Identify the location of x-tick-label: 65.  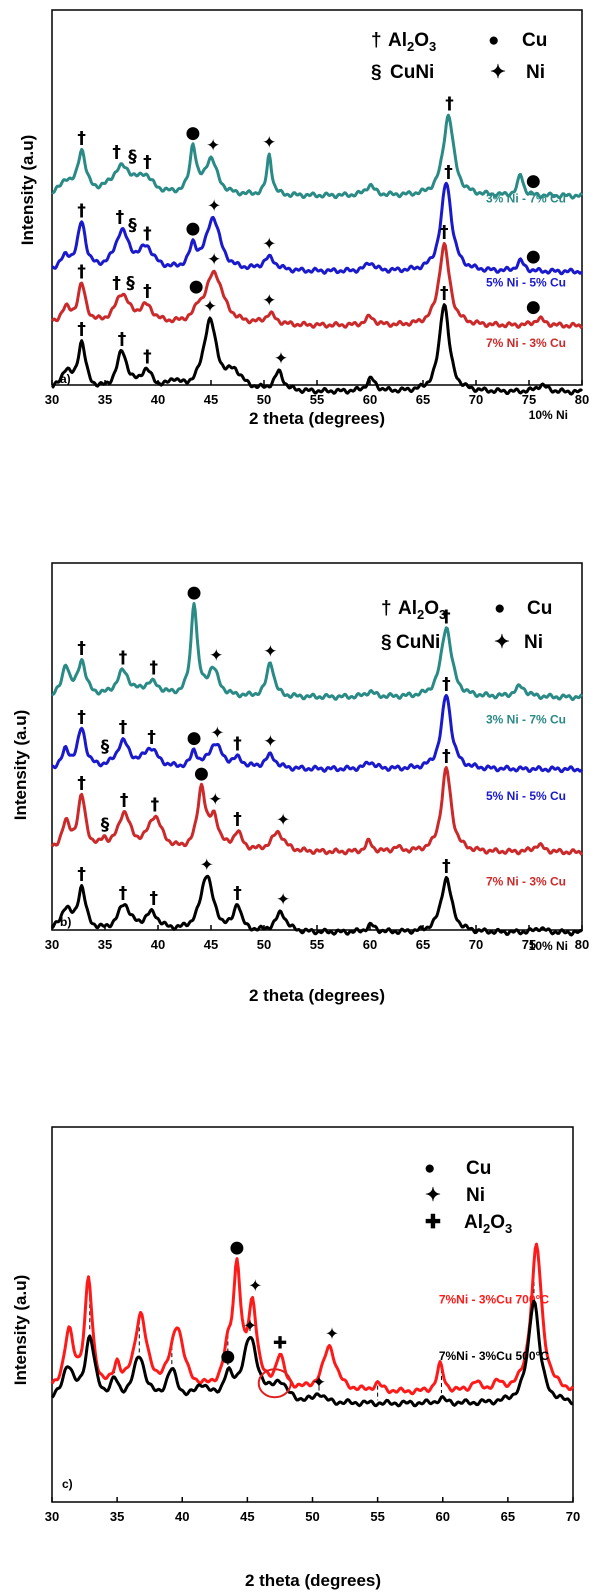
(508, 1516).